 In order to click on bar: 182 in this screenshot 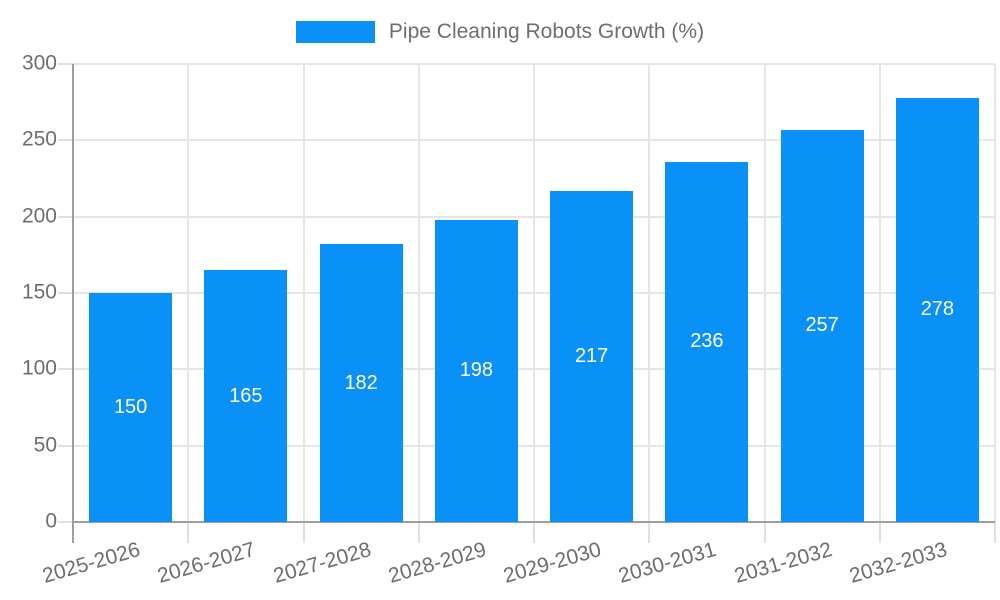, I will do `click(361, 383)`.